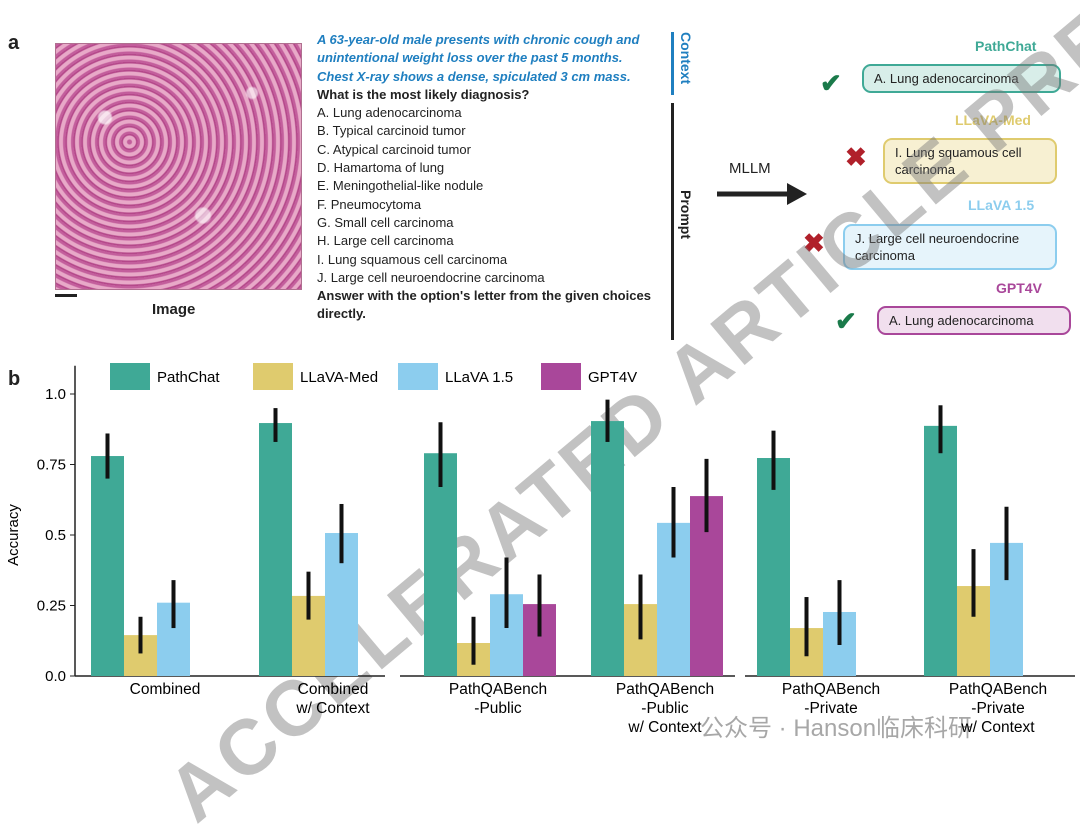 This screenshot has height=840, width=1080. What do you see at coordinates (188, 377) in the screenshot?
I see `legend-label: PathChat` at bounding box center [188, 377].